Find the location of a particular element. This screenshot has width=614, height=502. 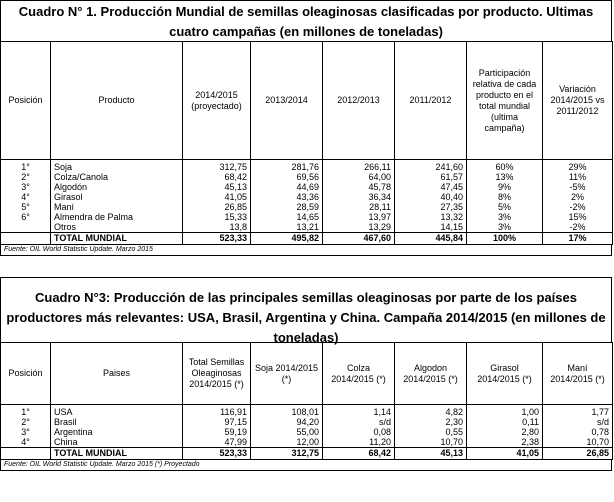

value-cell: 28,11 is located at coordinates (358, 207).